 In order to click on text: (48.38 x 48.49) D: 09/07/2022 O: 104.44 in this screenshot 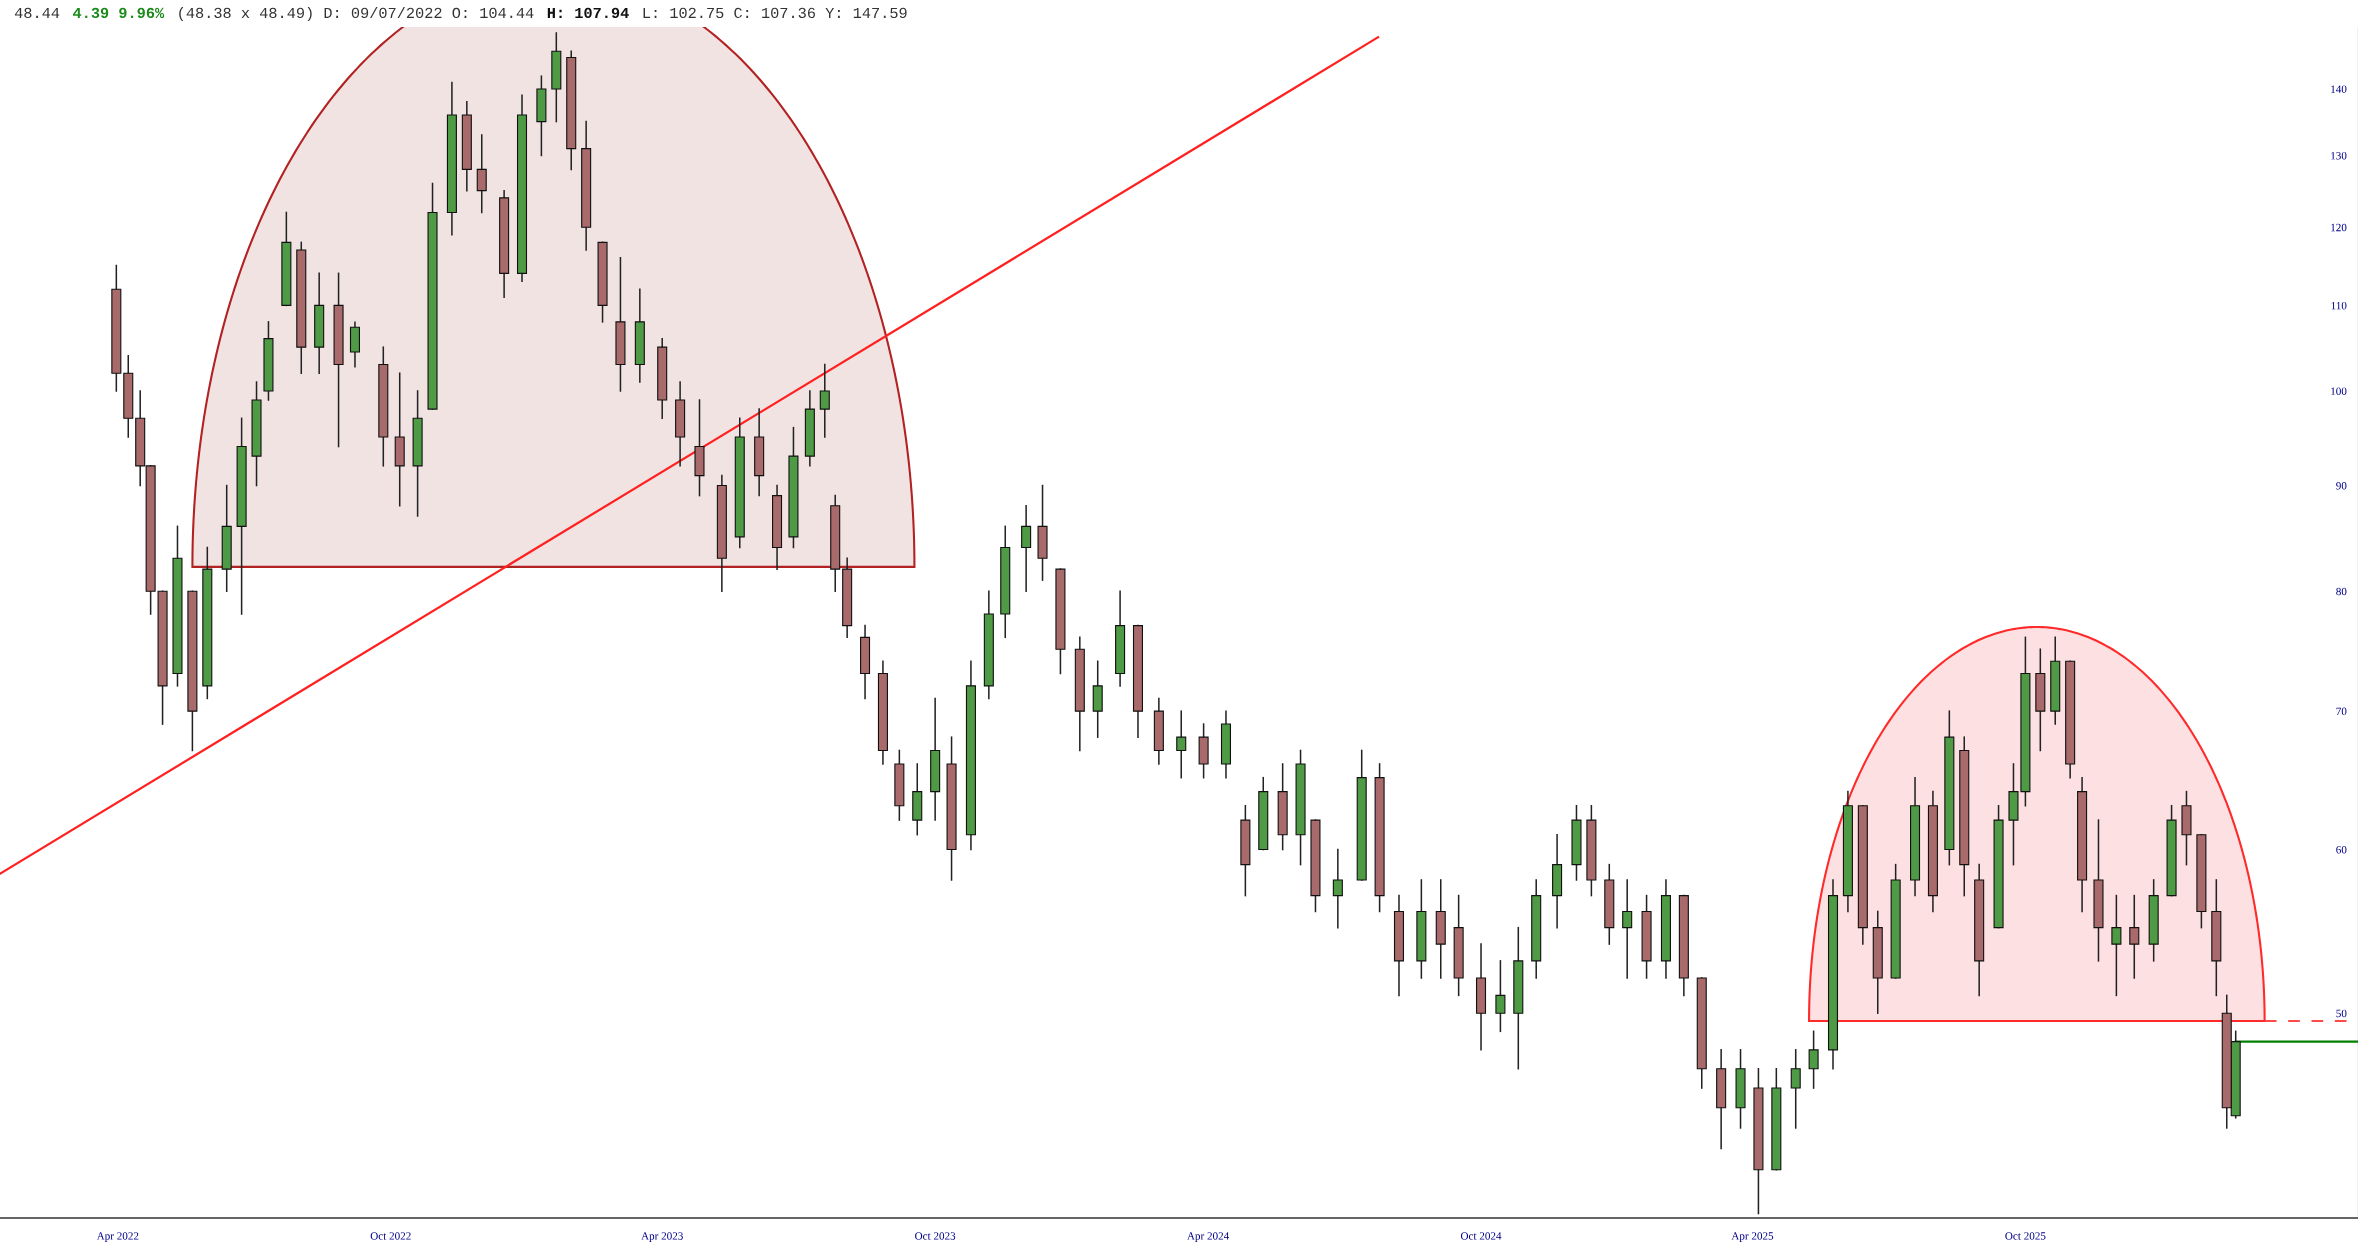, I will do `click(356, 14)`.